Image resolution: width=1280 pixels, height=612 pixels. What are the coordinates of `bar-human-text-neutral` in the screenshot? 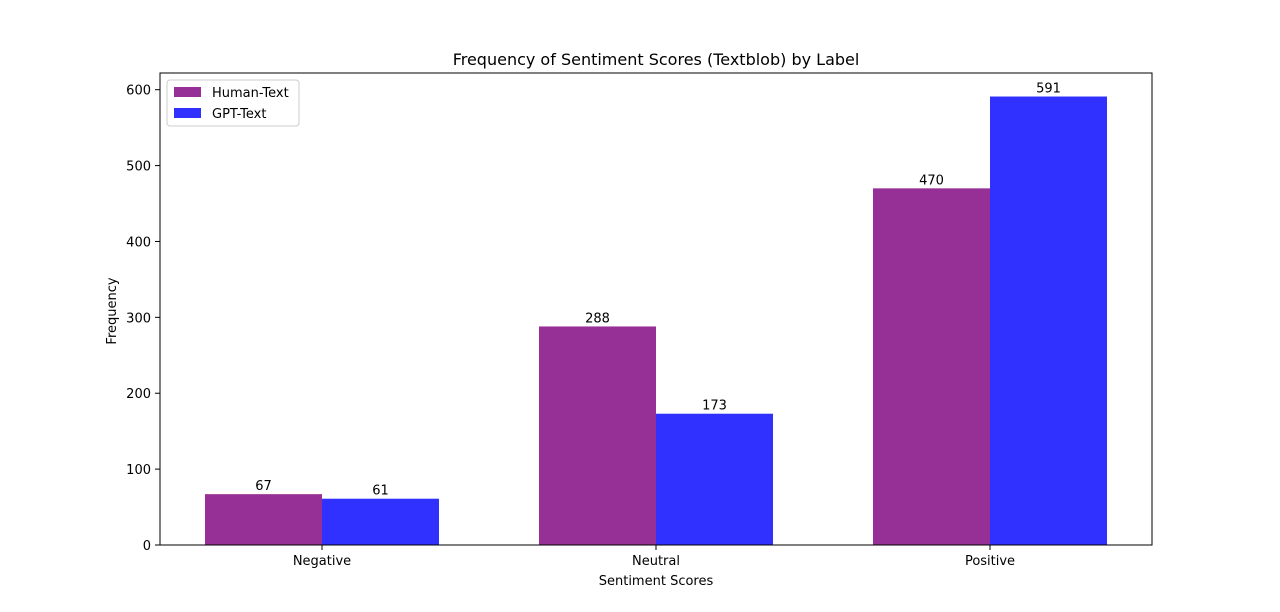 It's located at (597, 435).